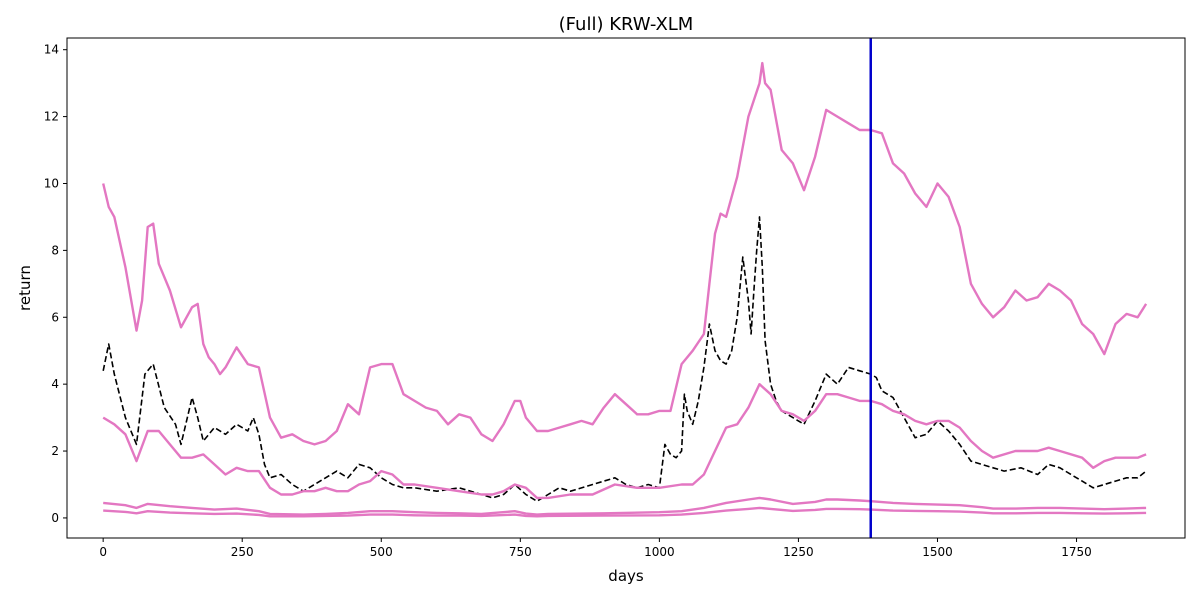 The height and width of the screenshot is (600, 1200). Describe the element at coordinates (51, 117) in the screenshot. I see `y-tick-label: 12` at that location.